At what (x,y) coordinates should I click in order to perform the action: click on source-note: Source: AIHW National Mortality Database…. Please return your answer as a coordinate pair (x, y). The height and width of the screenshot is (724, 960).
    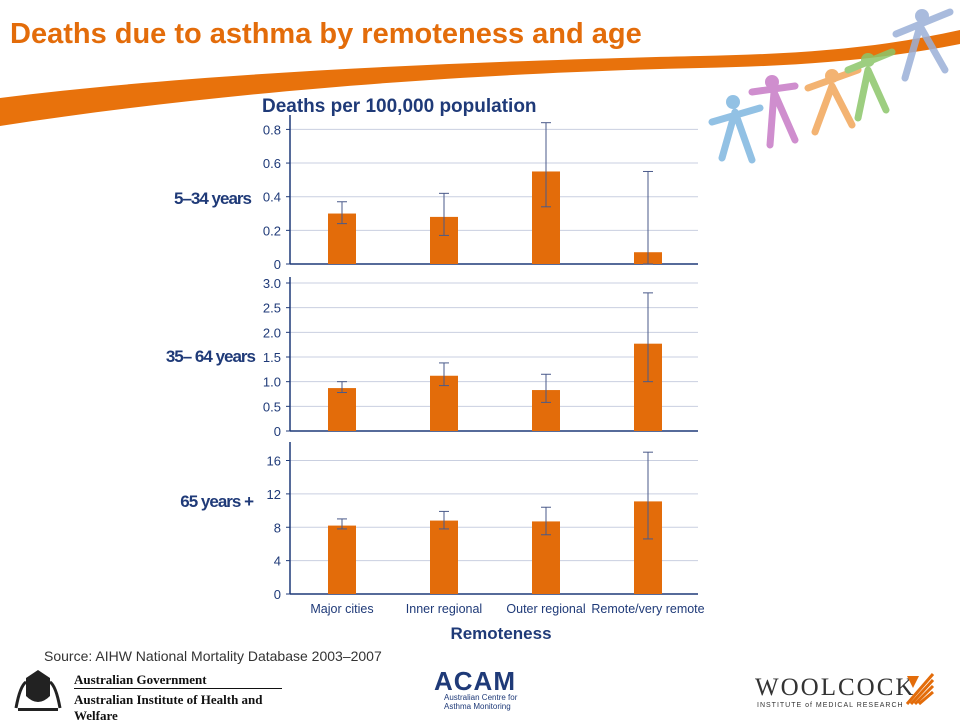
    Looking at the image, I should click on (213, 656).